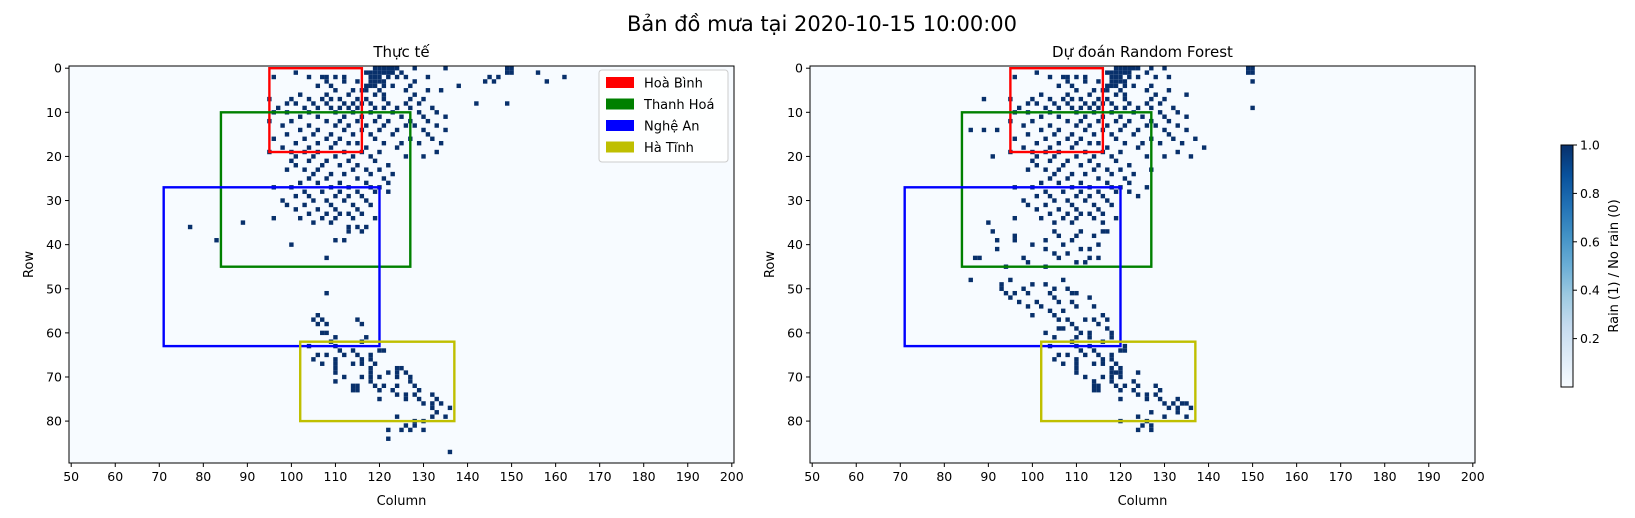 The width and height of the screenshot is (1635, 518). I want to click on x-axis-label-actual: Column, so click(402, 501).